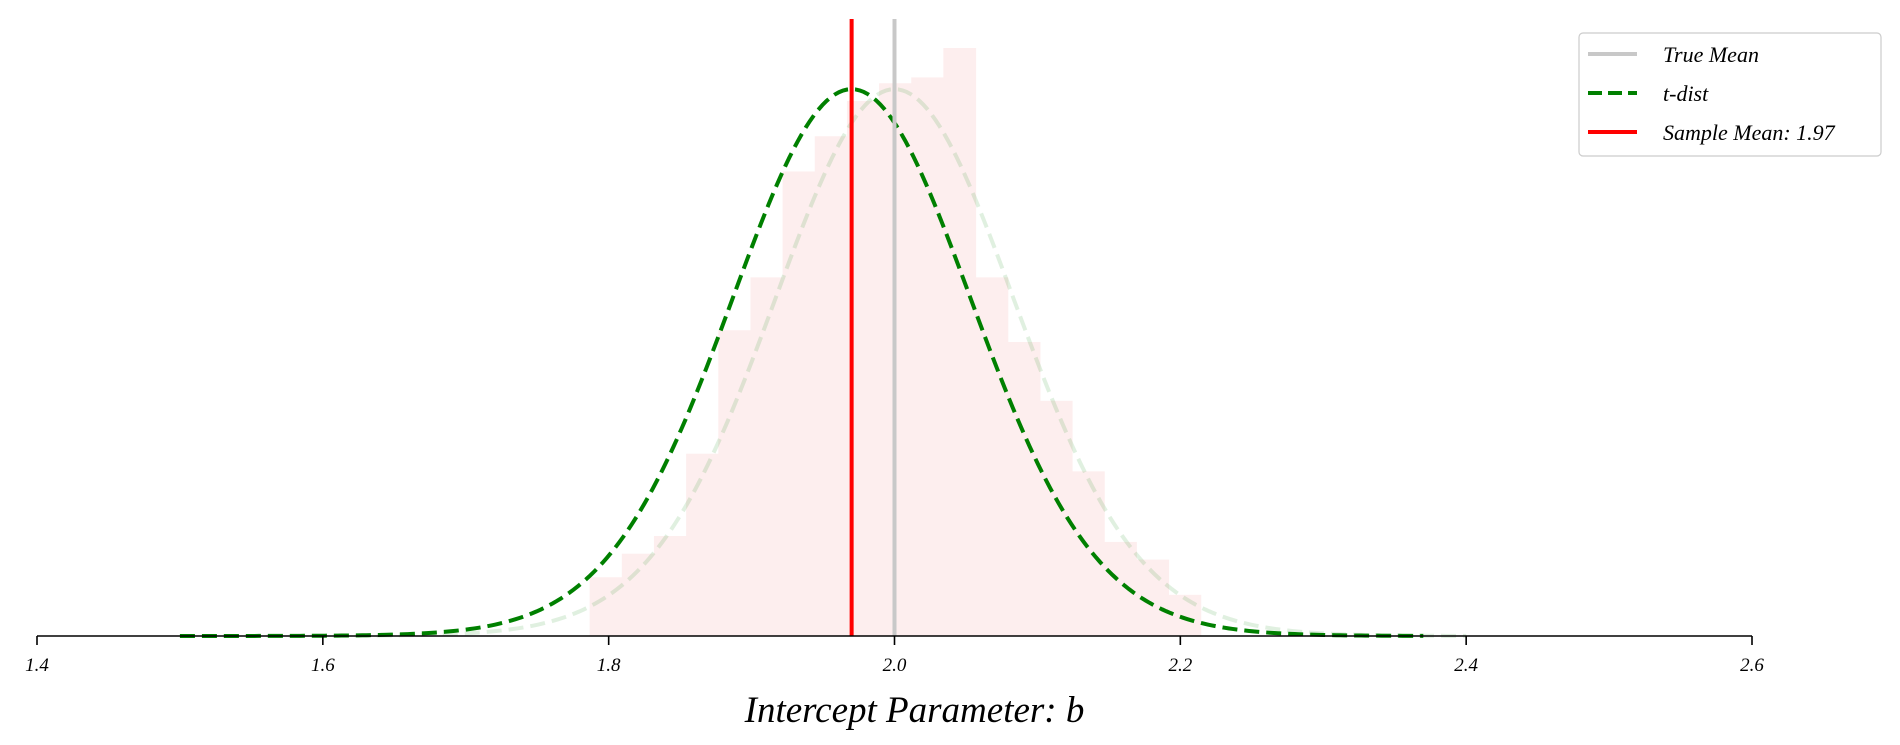 The width and height of the screenshot is (1900, 745). Describe the element at coordinates (895, 665) in the screenshot. I see `x-tick-label: 2.0` at that location.